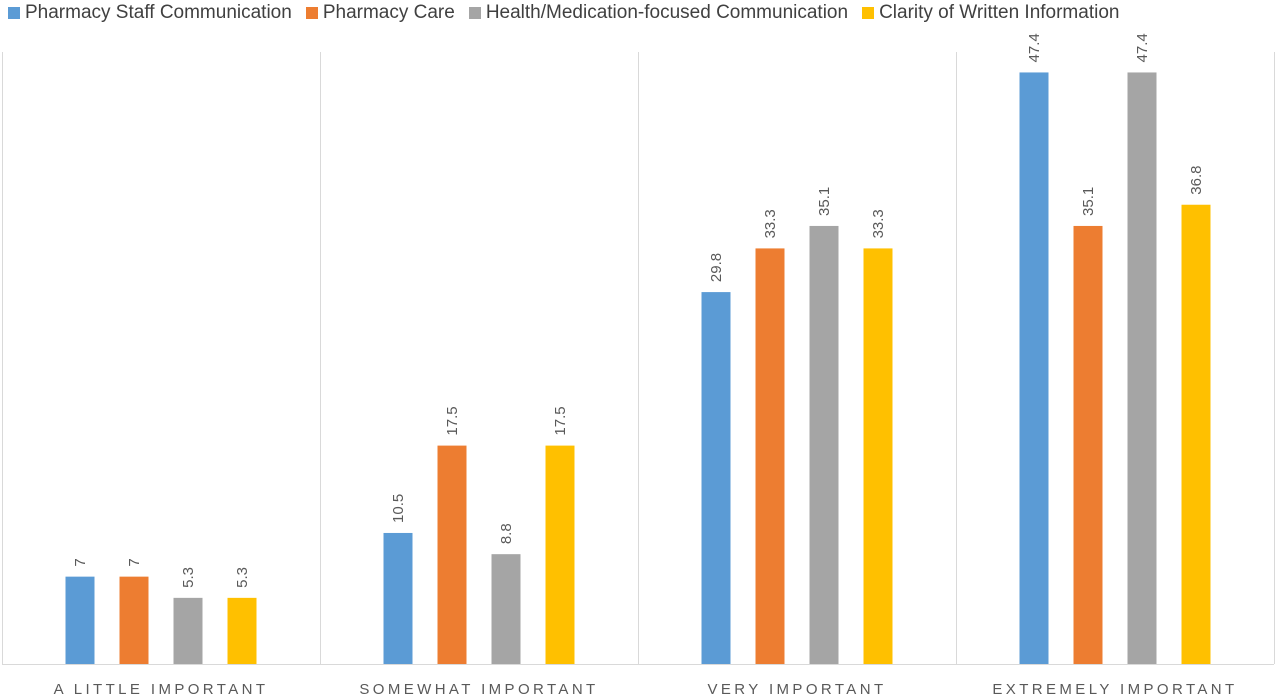  What do you see at coordinates (161, 689) in the screenshot?
I see `category-label: A LITTLE IMPORTANT` at bounding box center [161, 689].